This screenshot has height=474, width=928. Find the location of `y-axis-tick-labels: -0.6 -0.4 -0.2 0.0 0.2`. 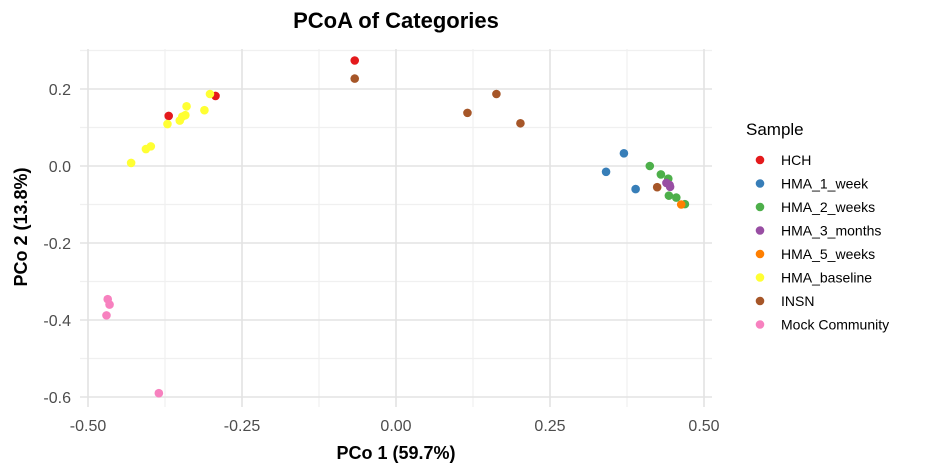

y-axis-tick-labels: -0.6 -0.4 -0.2 0.0 0.2 is located at coordinates (57, 244).